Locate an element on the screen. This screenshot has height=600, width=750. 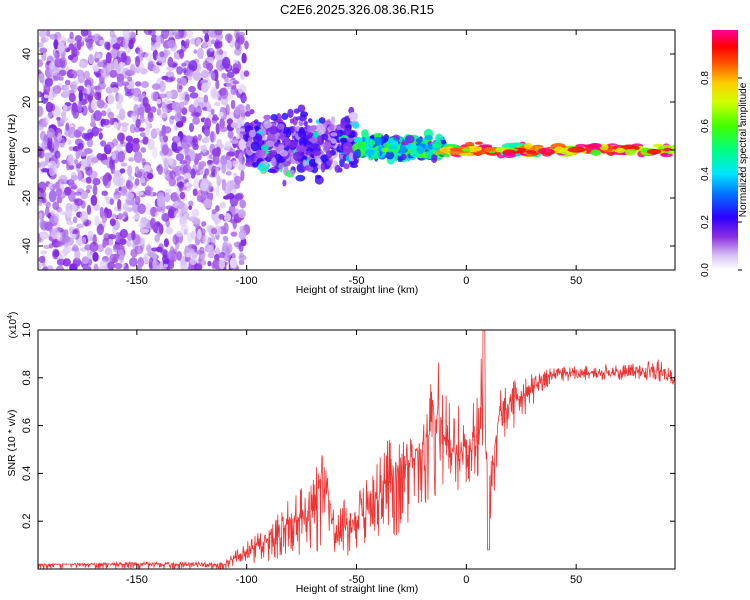
colorbar-tick-label: 0.2 is located at coordinates (705, 222).